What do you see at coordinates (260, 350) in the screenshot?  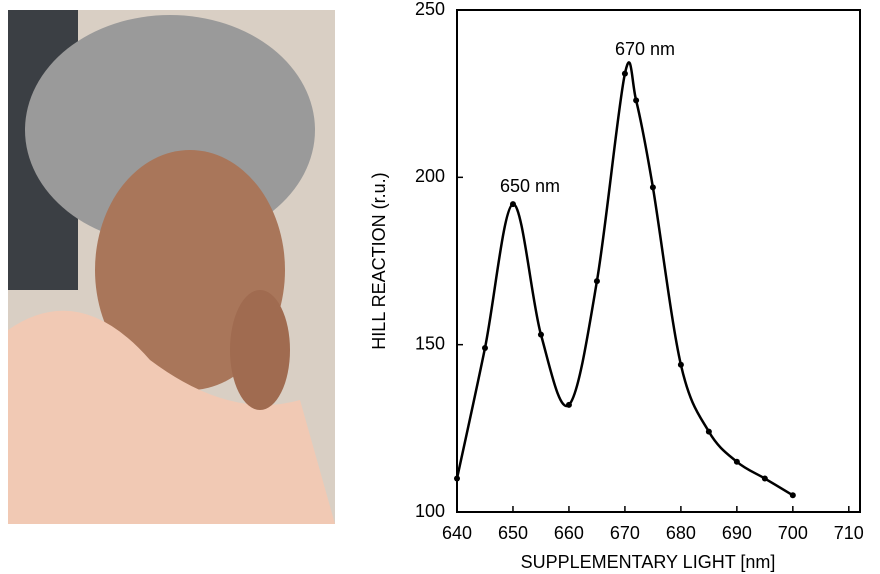 I see `photo-hand` at bounding box center [260, 350].